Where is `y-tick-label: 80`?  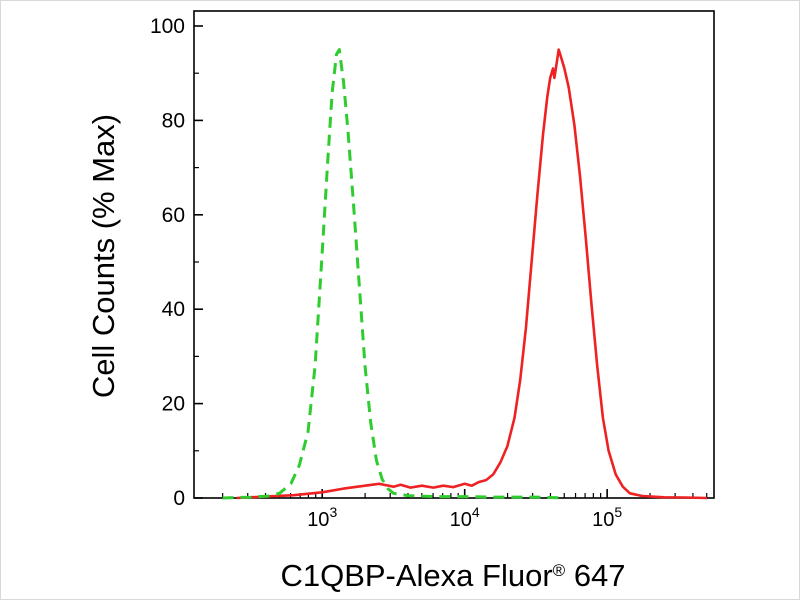 y-tick-label: 80 is located at coordinates (173, 120).